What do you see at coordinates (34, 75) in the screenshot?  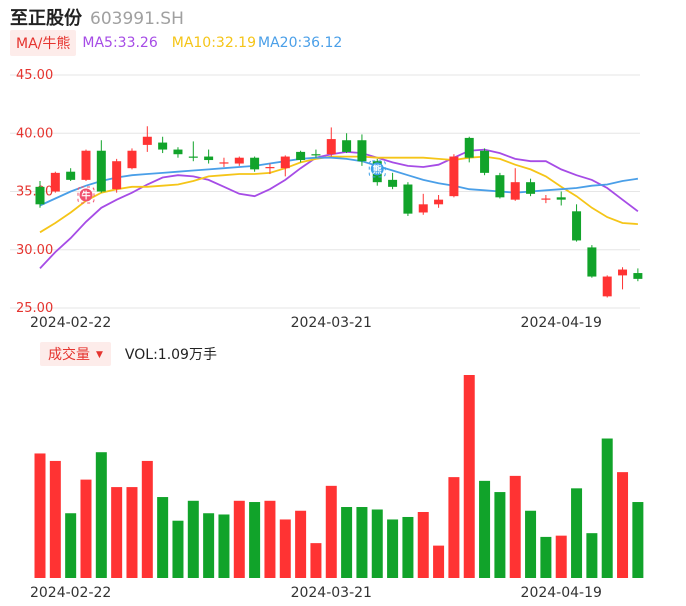 I see `y-tick-label: 45.00` at bounding box center [34, 75].